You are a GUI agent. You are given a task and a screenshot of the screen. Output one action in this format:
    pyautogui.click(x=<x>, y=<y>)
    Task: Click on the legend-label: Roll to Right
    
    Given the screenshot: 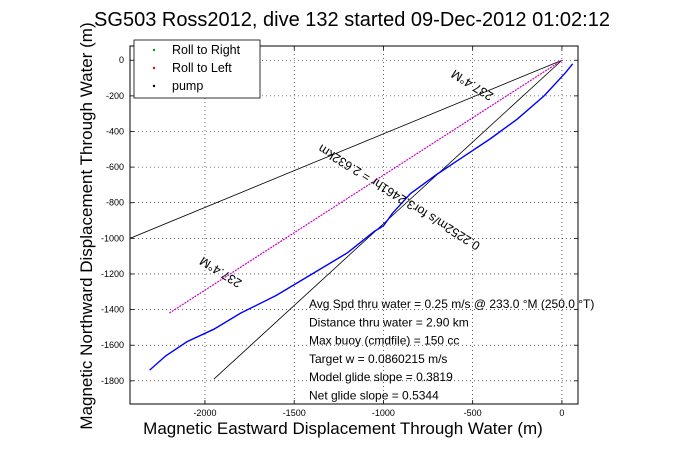 What is the action you would take?
    pyautogui.click(x=206, y=50)
    